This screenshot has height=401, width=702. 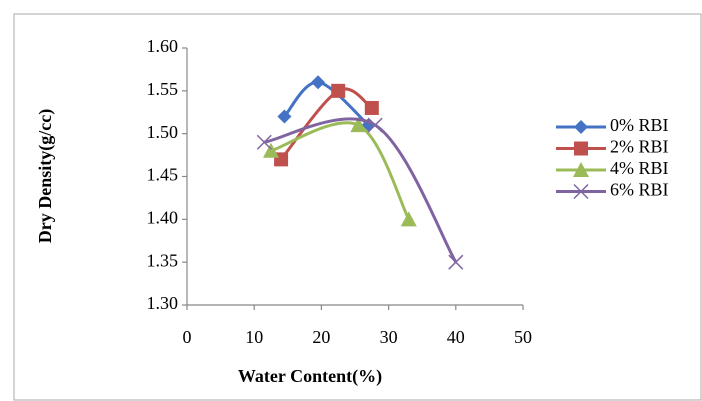 I want to click on y-axis-title: Dry Density(g/cc), so click(x=45, y=176).